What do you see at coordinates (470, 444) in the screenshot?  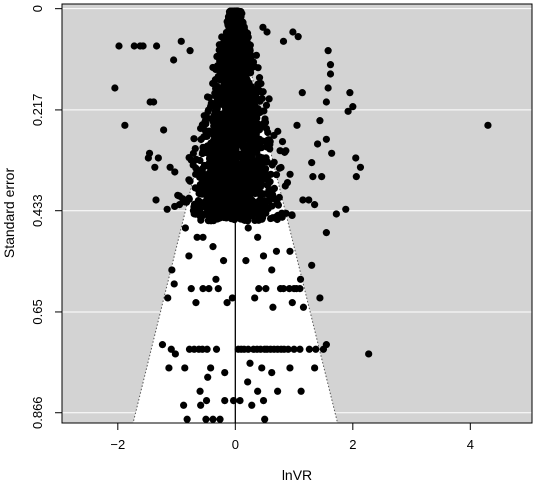 I see `x-tick-label-3: 4` at bounding box center [470, 444].